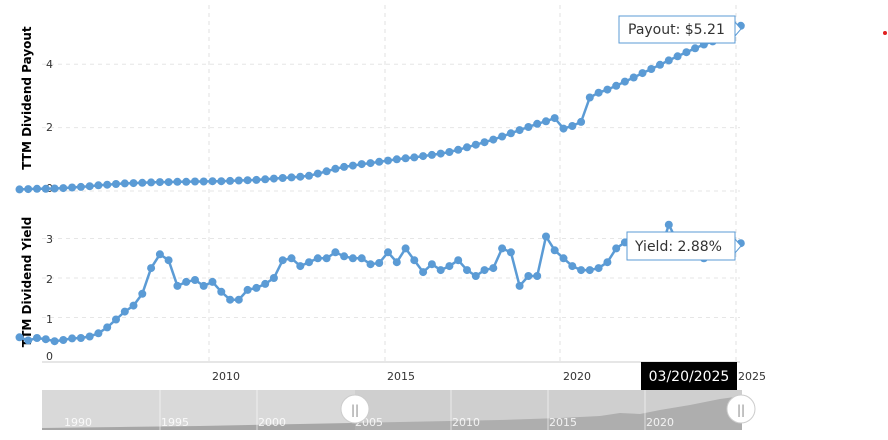 This screenshot has width=888, height=440. What do you see at coordinates (563, 422) in the screenshot?
I see `nav-tick-2015: 2015` at bounding box center [563, 422].